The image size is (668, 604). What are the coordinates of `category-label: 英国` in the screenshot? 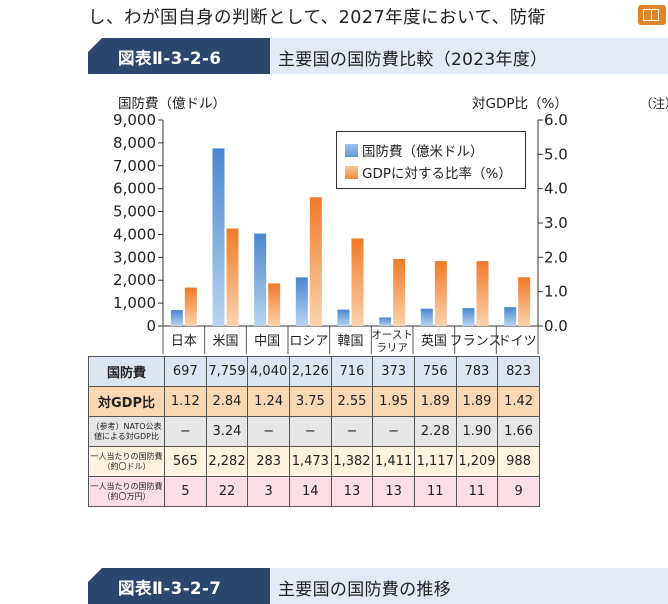 It's located at (434, 341).